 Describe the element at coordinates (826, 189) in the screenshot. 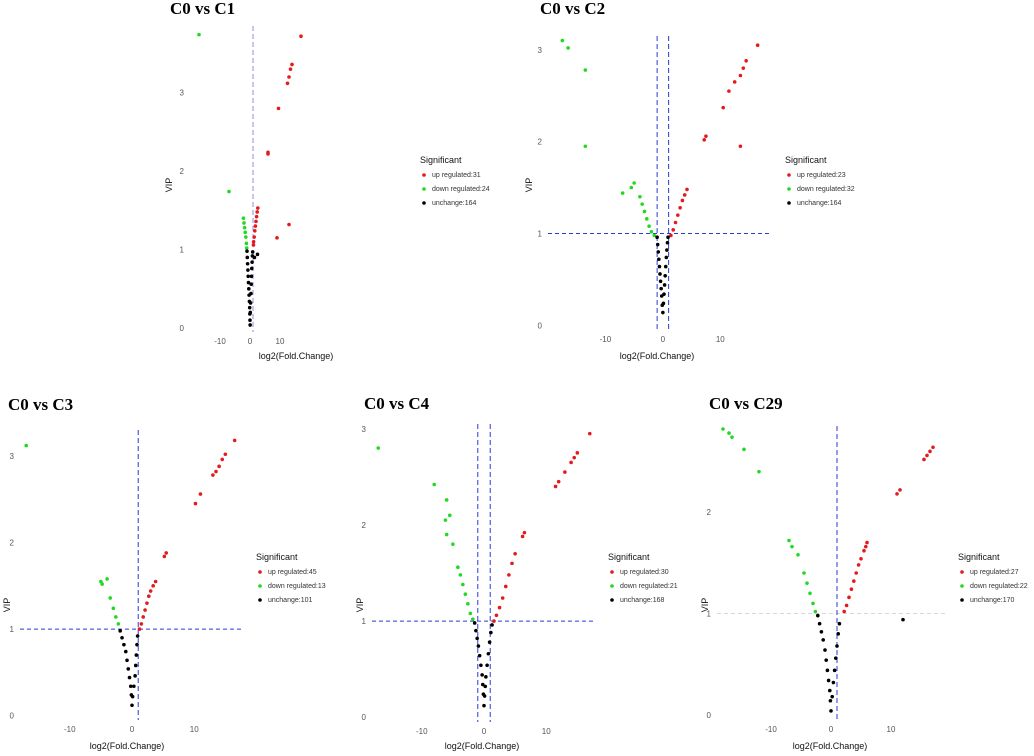

I see `legend-entry: down regulated:32` at that location.